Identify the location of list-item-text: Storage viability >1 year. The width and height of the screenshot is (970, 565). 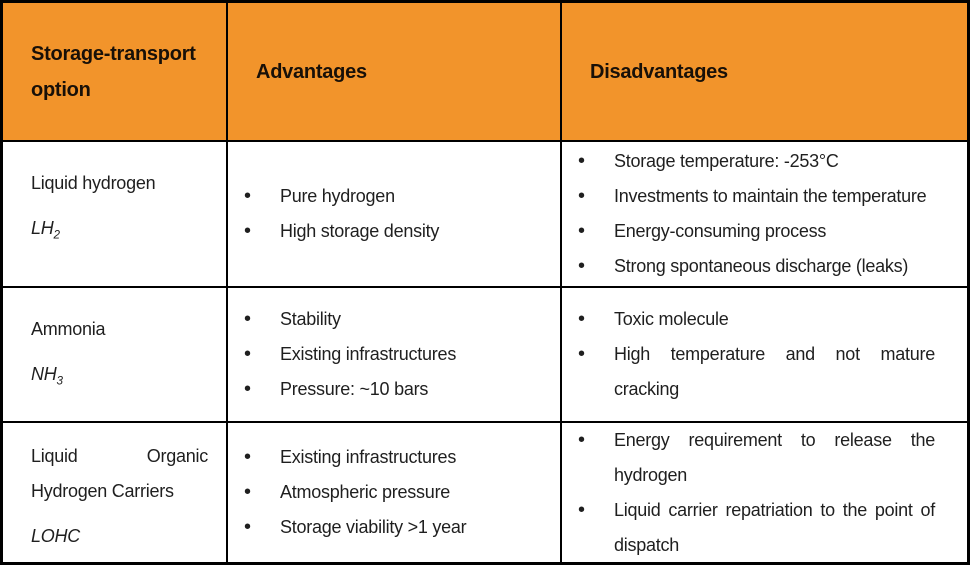
(373, 527).